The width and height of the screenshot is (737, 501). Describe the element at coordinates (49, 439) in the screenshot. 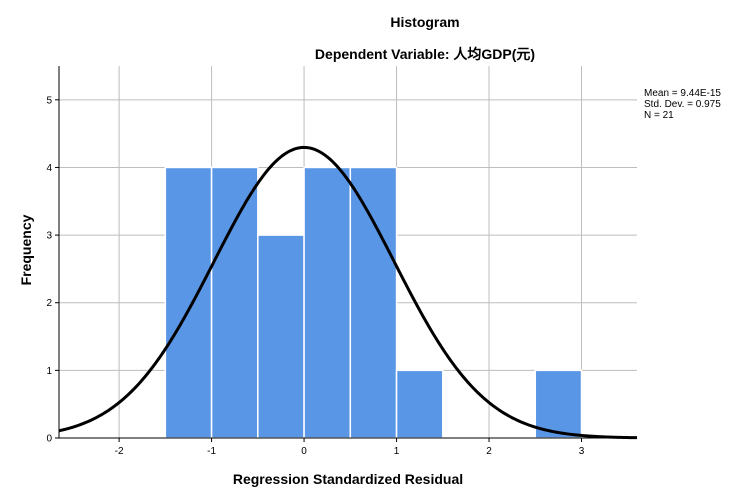

I see `y-tick-label: 0` at that location.